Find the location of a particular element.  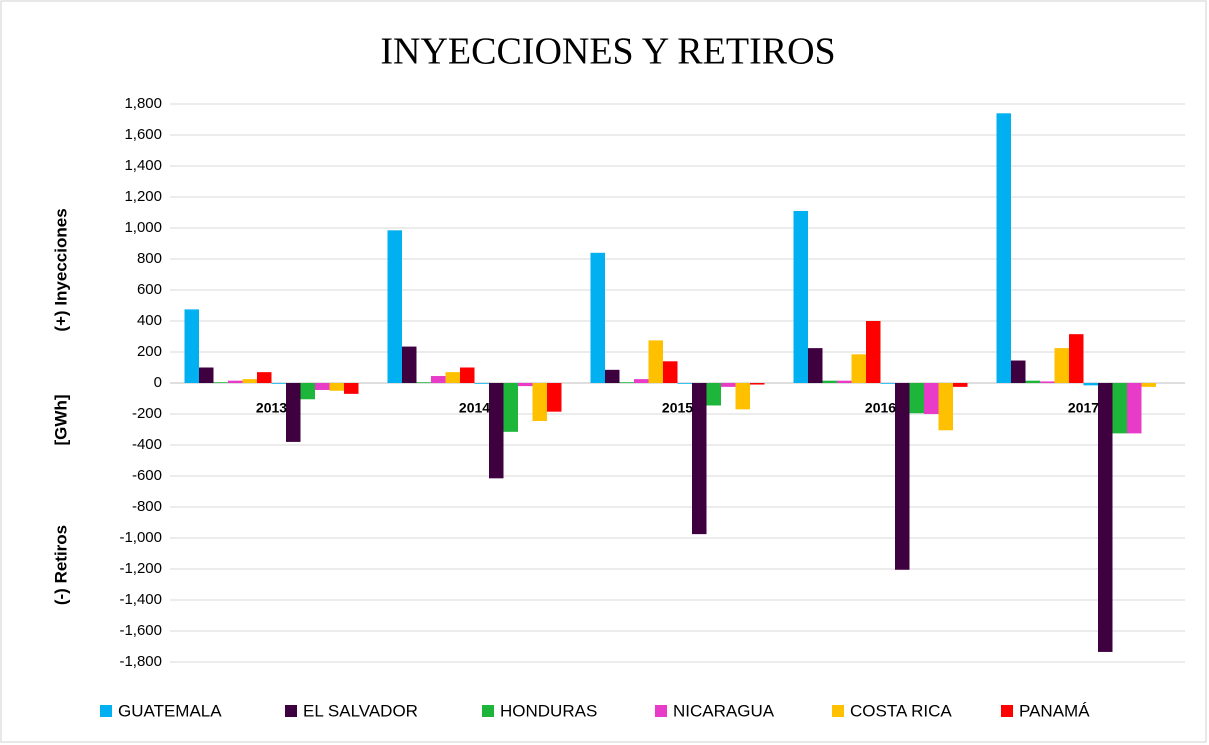

legend-label: GUATEMALA is located at coordinates (170, 710).